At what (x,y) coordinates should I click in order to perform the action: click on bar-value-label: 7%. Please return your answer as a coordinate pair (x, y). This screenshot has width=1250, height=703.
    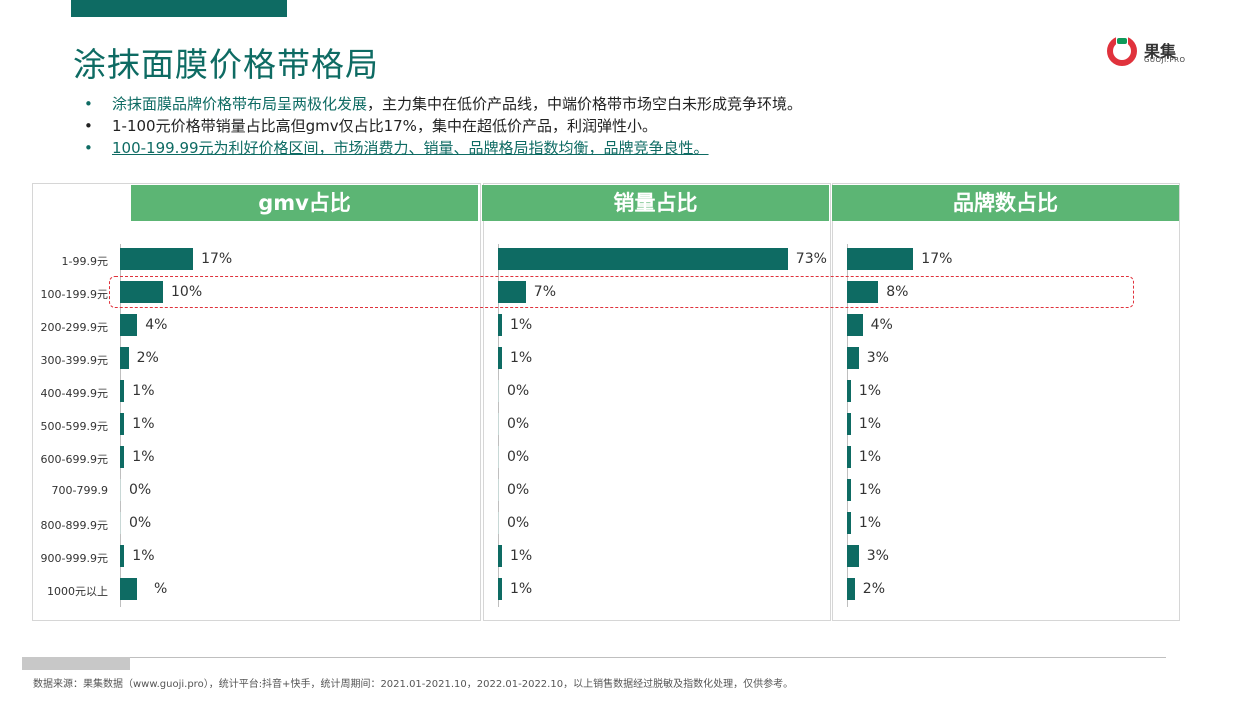
    Looking at the image, I should click on (544, 292).